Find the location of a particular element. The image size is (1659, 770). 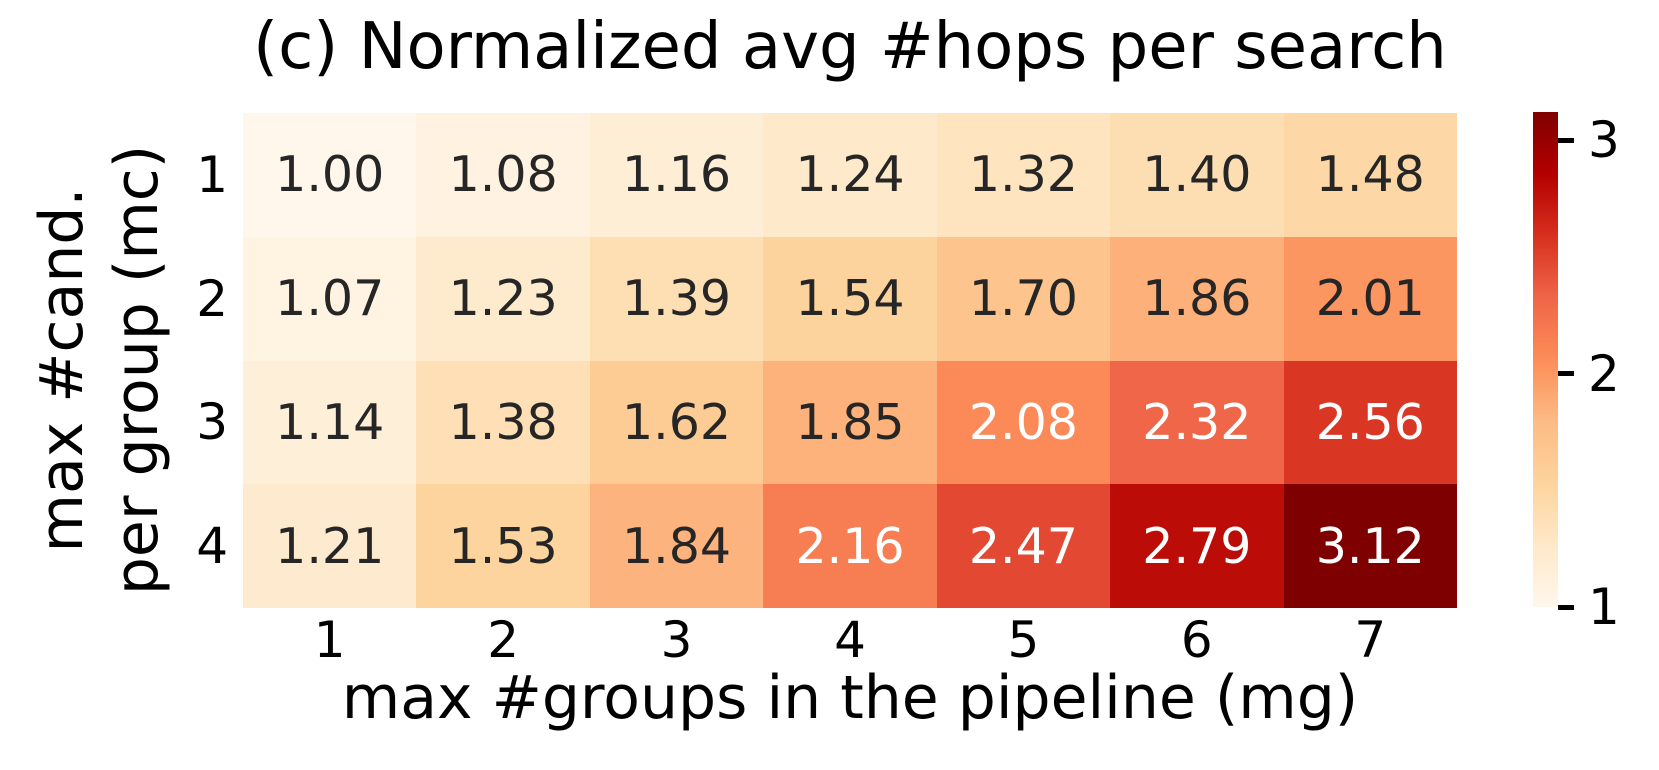

heatmap-cell: 2.08 is located at coordinates (1023, 422).